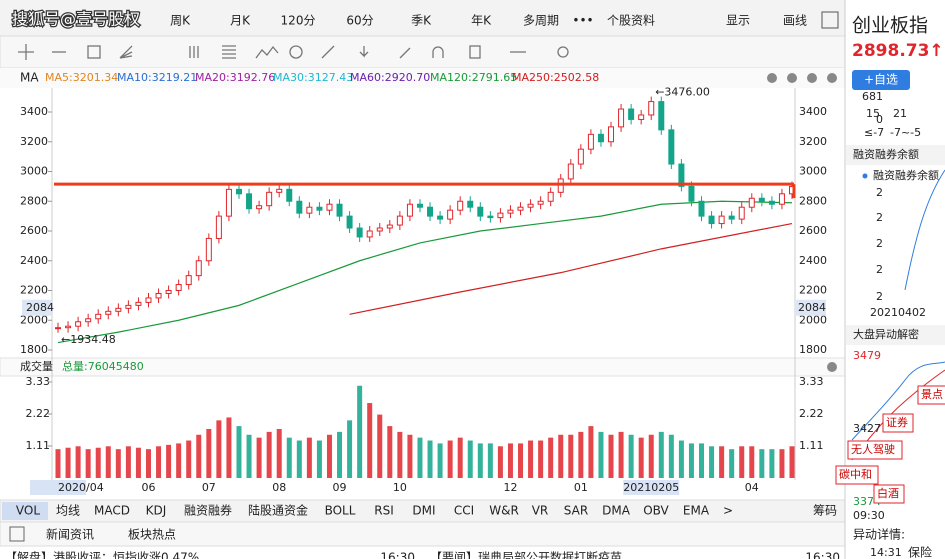 Image resolution: width=945 pixels, height=559 pixels. I want to click on vol-tick-label: 2.22, so click(38, 413).